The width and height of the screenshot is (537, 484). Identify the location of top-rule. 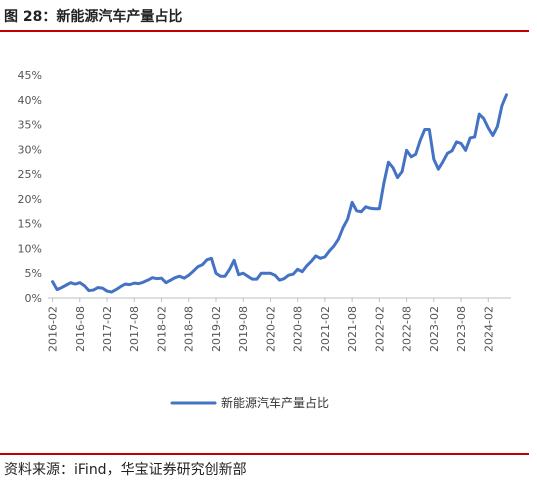
(264, 31).